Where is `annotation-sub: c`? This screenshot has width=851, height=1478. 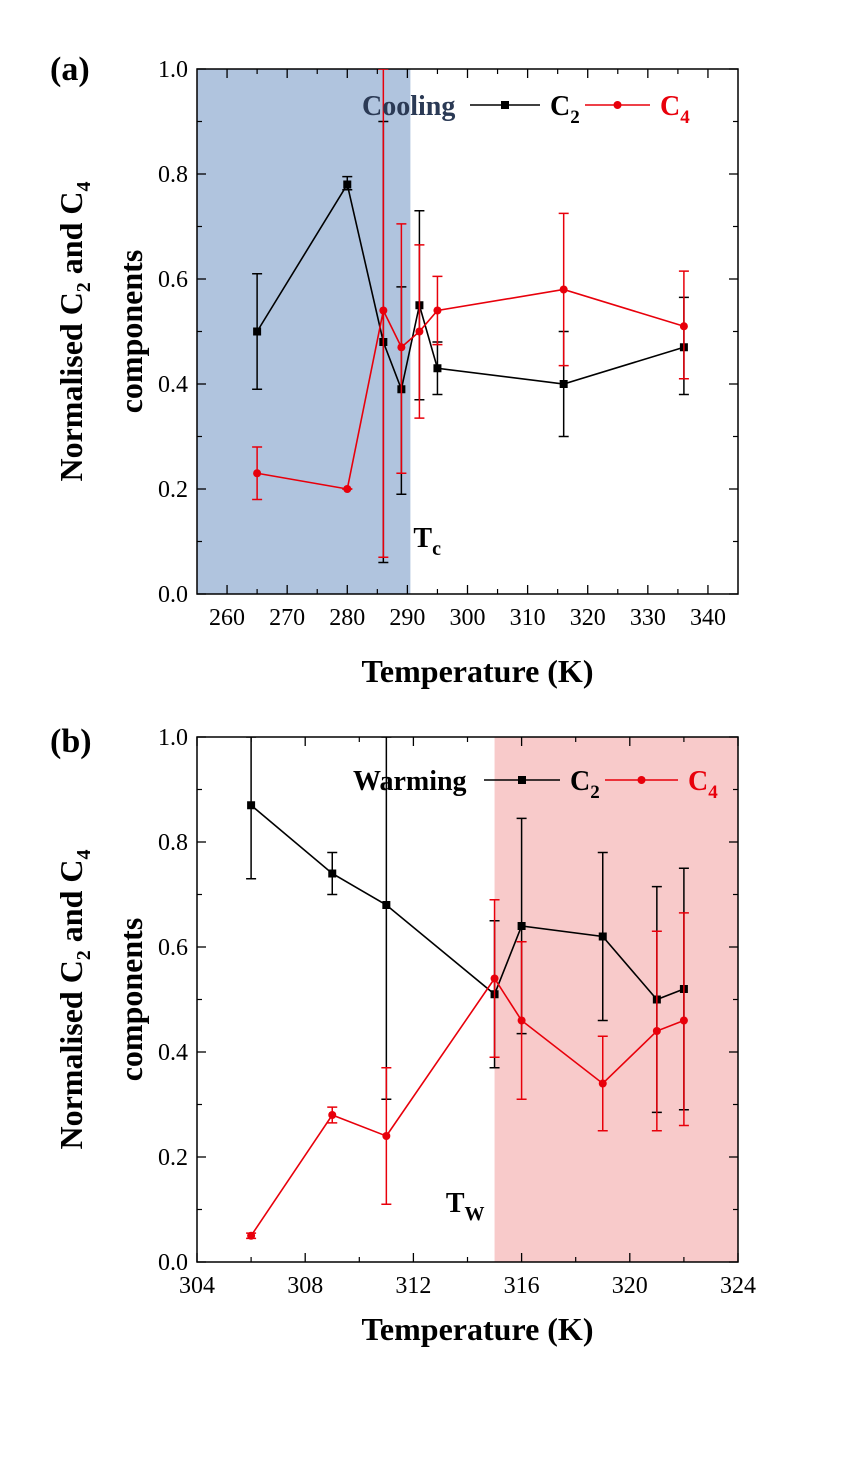
annotation-sub: c is located at coordinates (436, 549).